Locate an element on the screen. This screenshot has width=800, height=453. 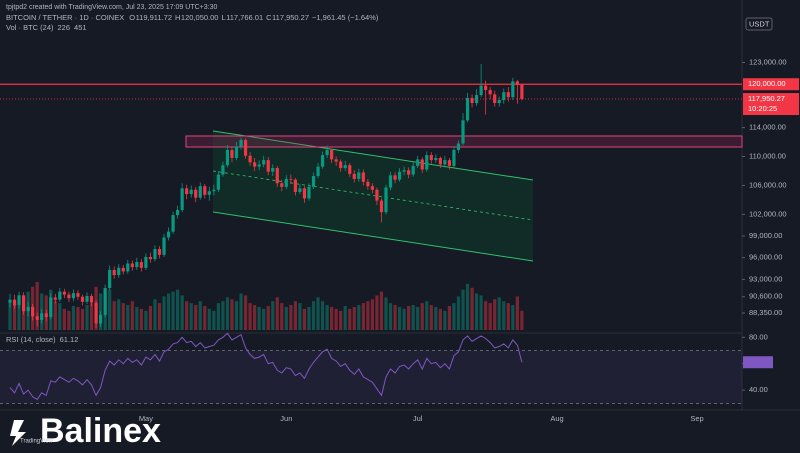
volume-title: Vol · BTC (24) is located at coordinates (30, 27).